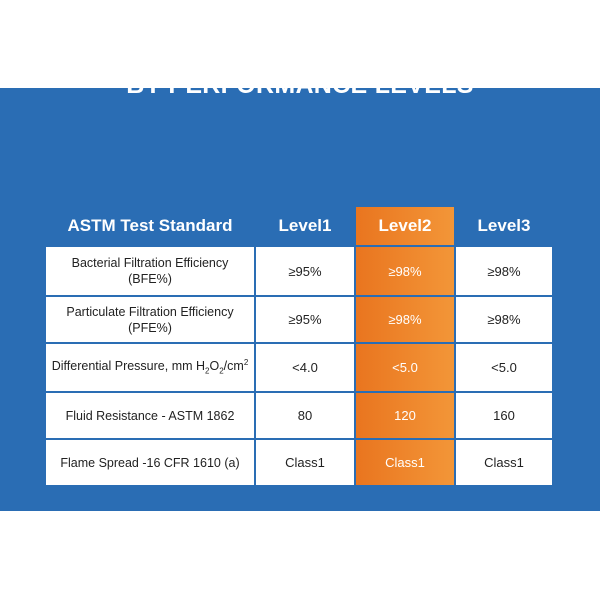 Image resolution: width=600 pixels, height=600 pixels. Describe the element at coordinates (405, 226) in the screenshot. I see `column-header: Level2` at that location.